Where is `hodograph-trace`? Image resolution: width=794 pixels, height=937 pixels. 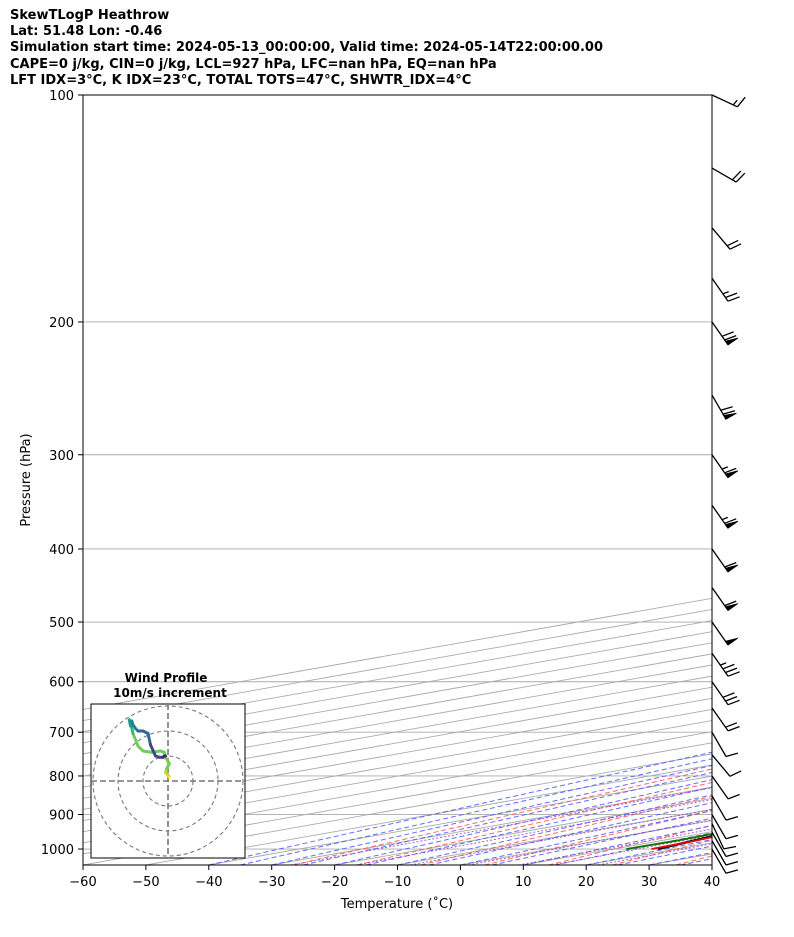 hodograph-trace is located at coordinates (149, 748).